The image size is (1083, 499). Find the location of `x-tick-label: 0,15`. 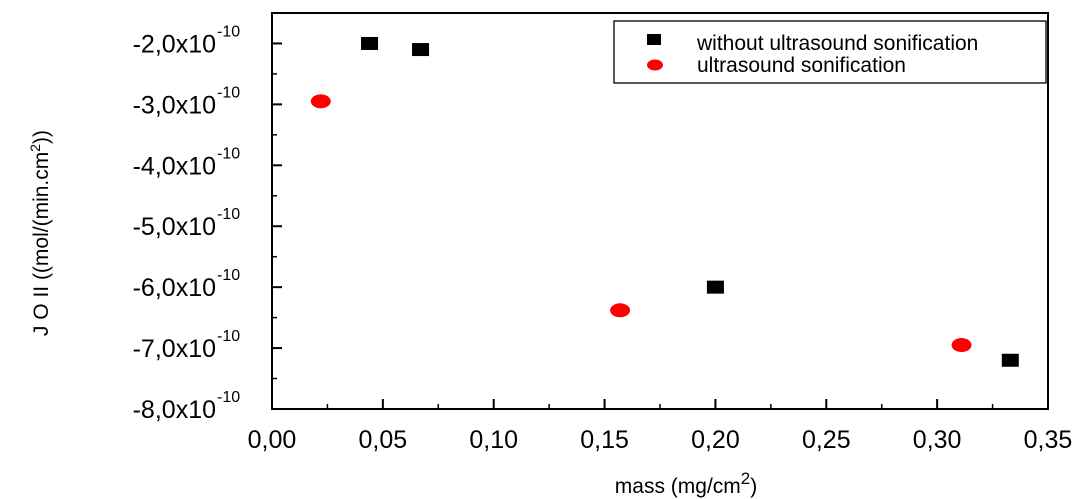

x-tick-label: 0,15 is located at coordinates (604, 440).